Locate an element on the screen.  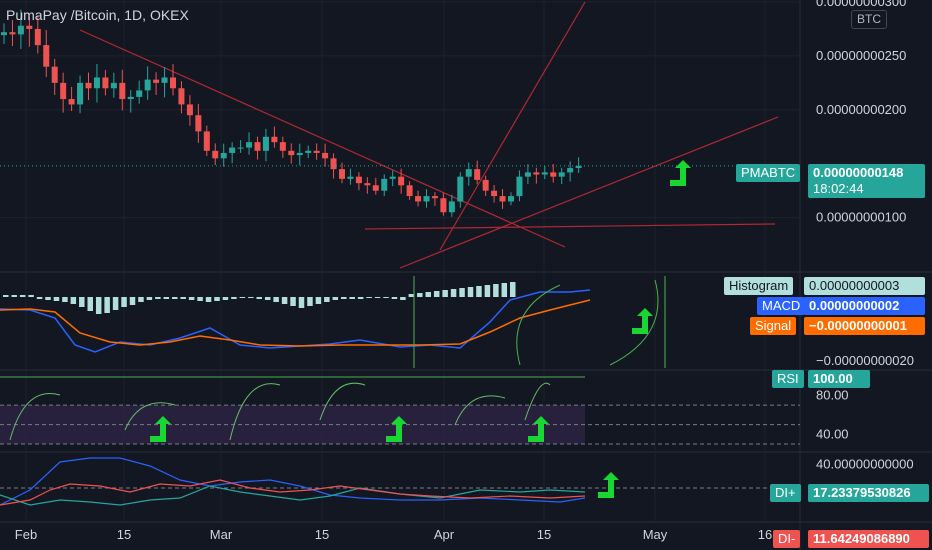
time-tick-label: May is located at coordinates (655, 534).